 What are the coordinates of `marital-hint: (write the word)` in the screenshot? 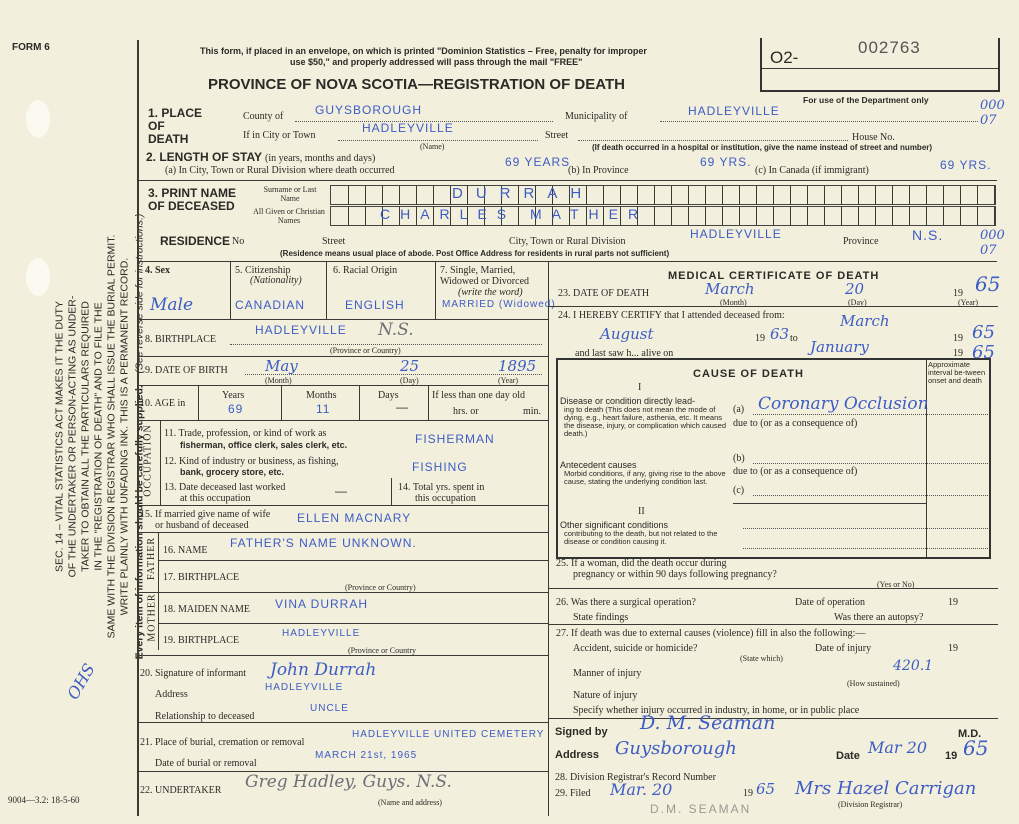 It's located at (490, 292).